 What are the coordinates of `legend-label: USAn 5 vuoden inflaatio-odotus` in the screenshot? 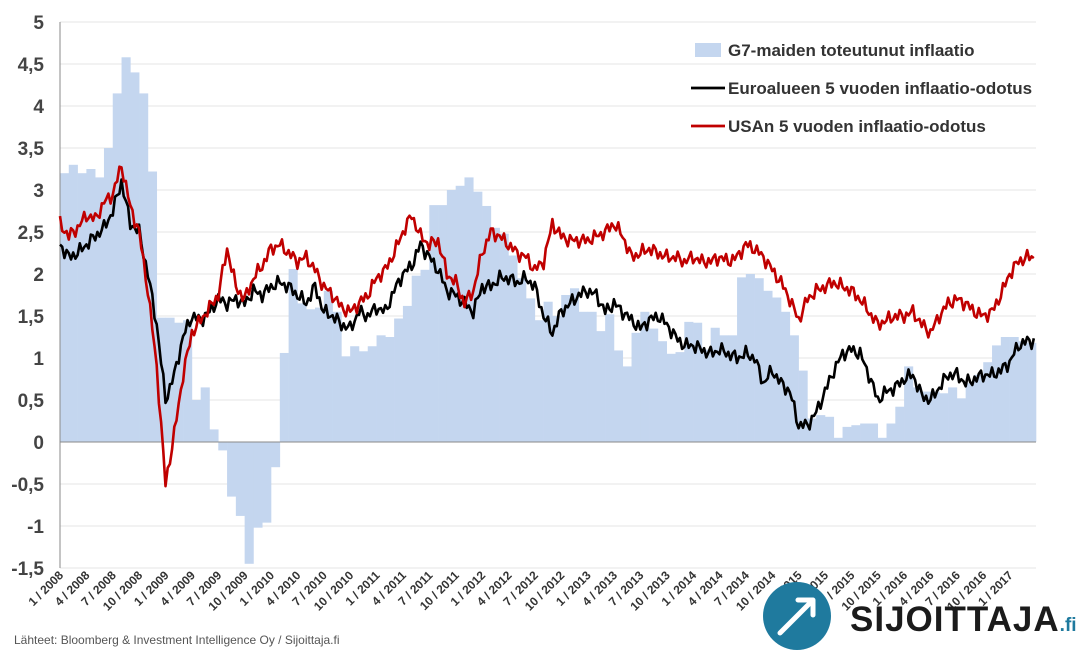 It's located at (857, 126).